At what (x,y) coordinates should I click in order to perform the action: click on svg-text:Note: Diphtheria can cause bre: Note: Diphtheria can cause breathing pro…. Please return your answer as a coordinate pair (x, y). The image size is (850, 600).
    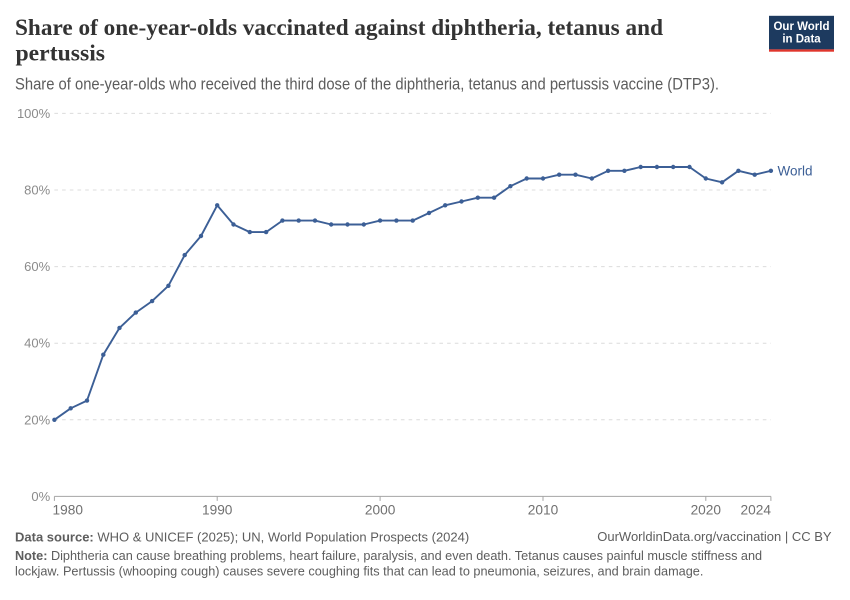
    Looking at the image, I should click on (388, 556).